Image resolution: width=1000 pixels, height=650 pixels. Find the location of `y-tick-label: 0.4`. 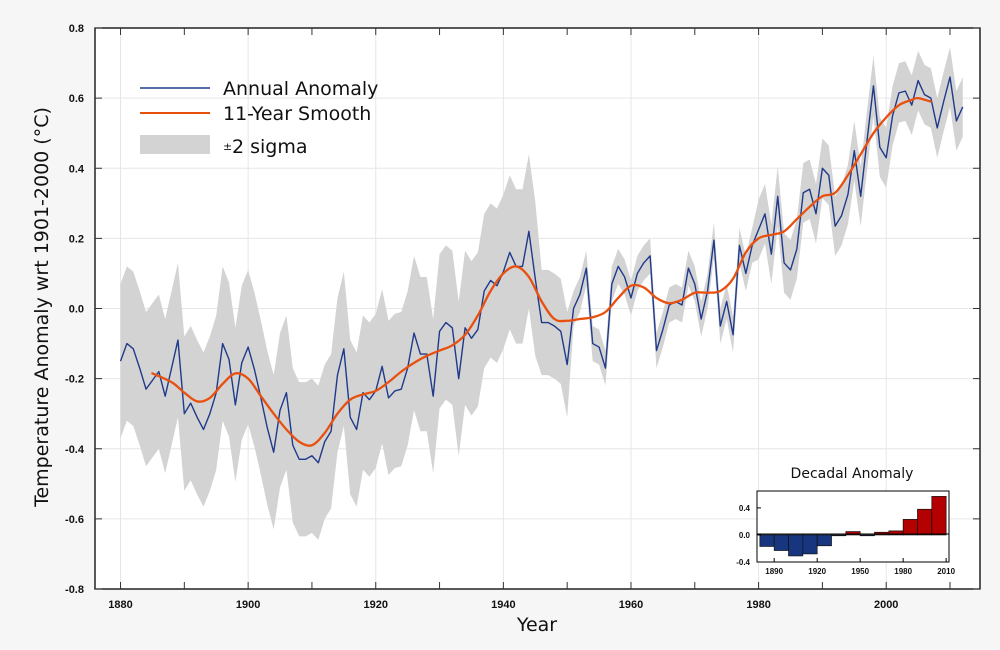

y-tick-label: 0.4 is located at coordinates (77, 169).